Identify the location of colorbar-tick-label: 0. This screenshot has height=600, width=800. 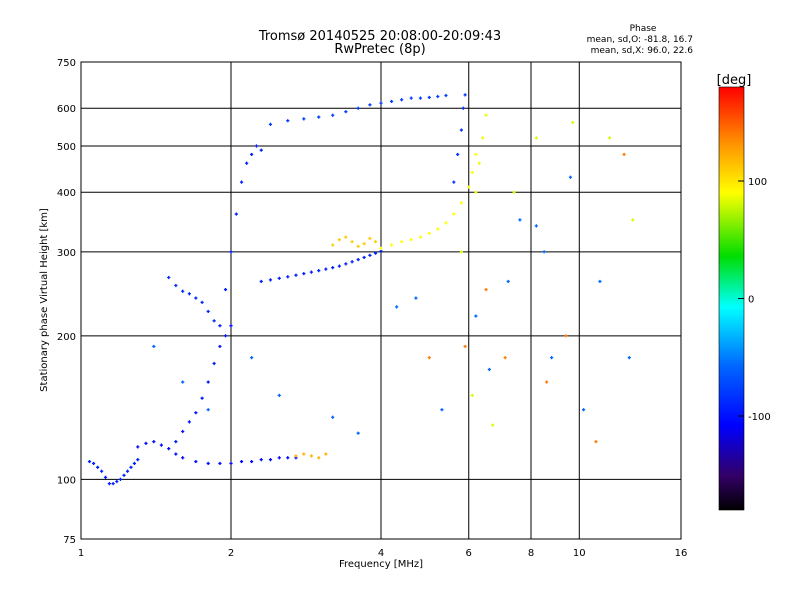
(751, 300).